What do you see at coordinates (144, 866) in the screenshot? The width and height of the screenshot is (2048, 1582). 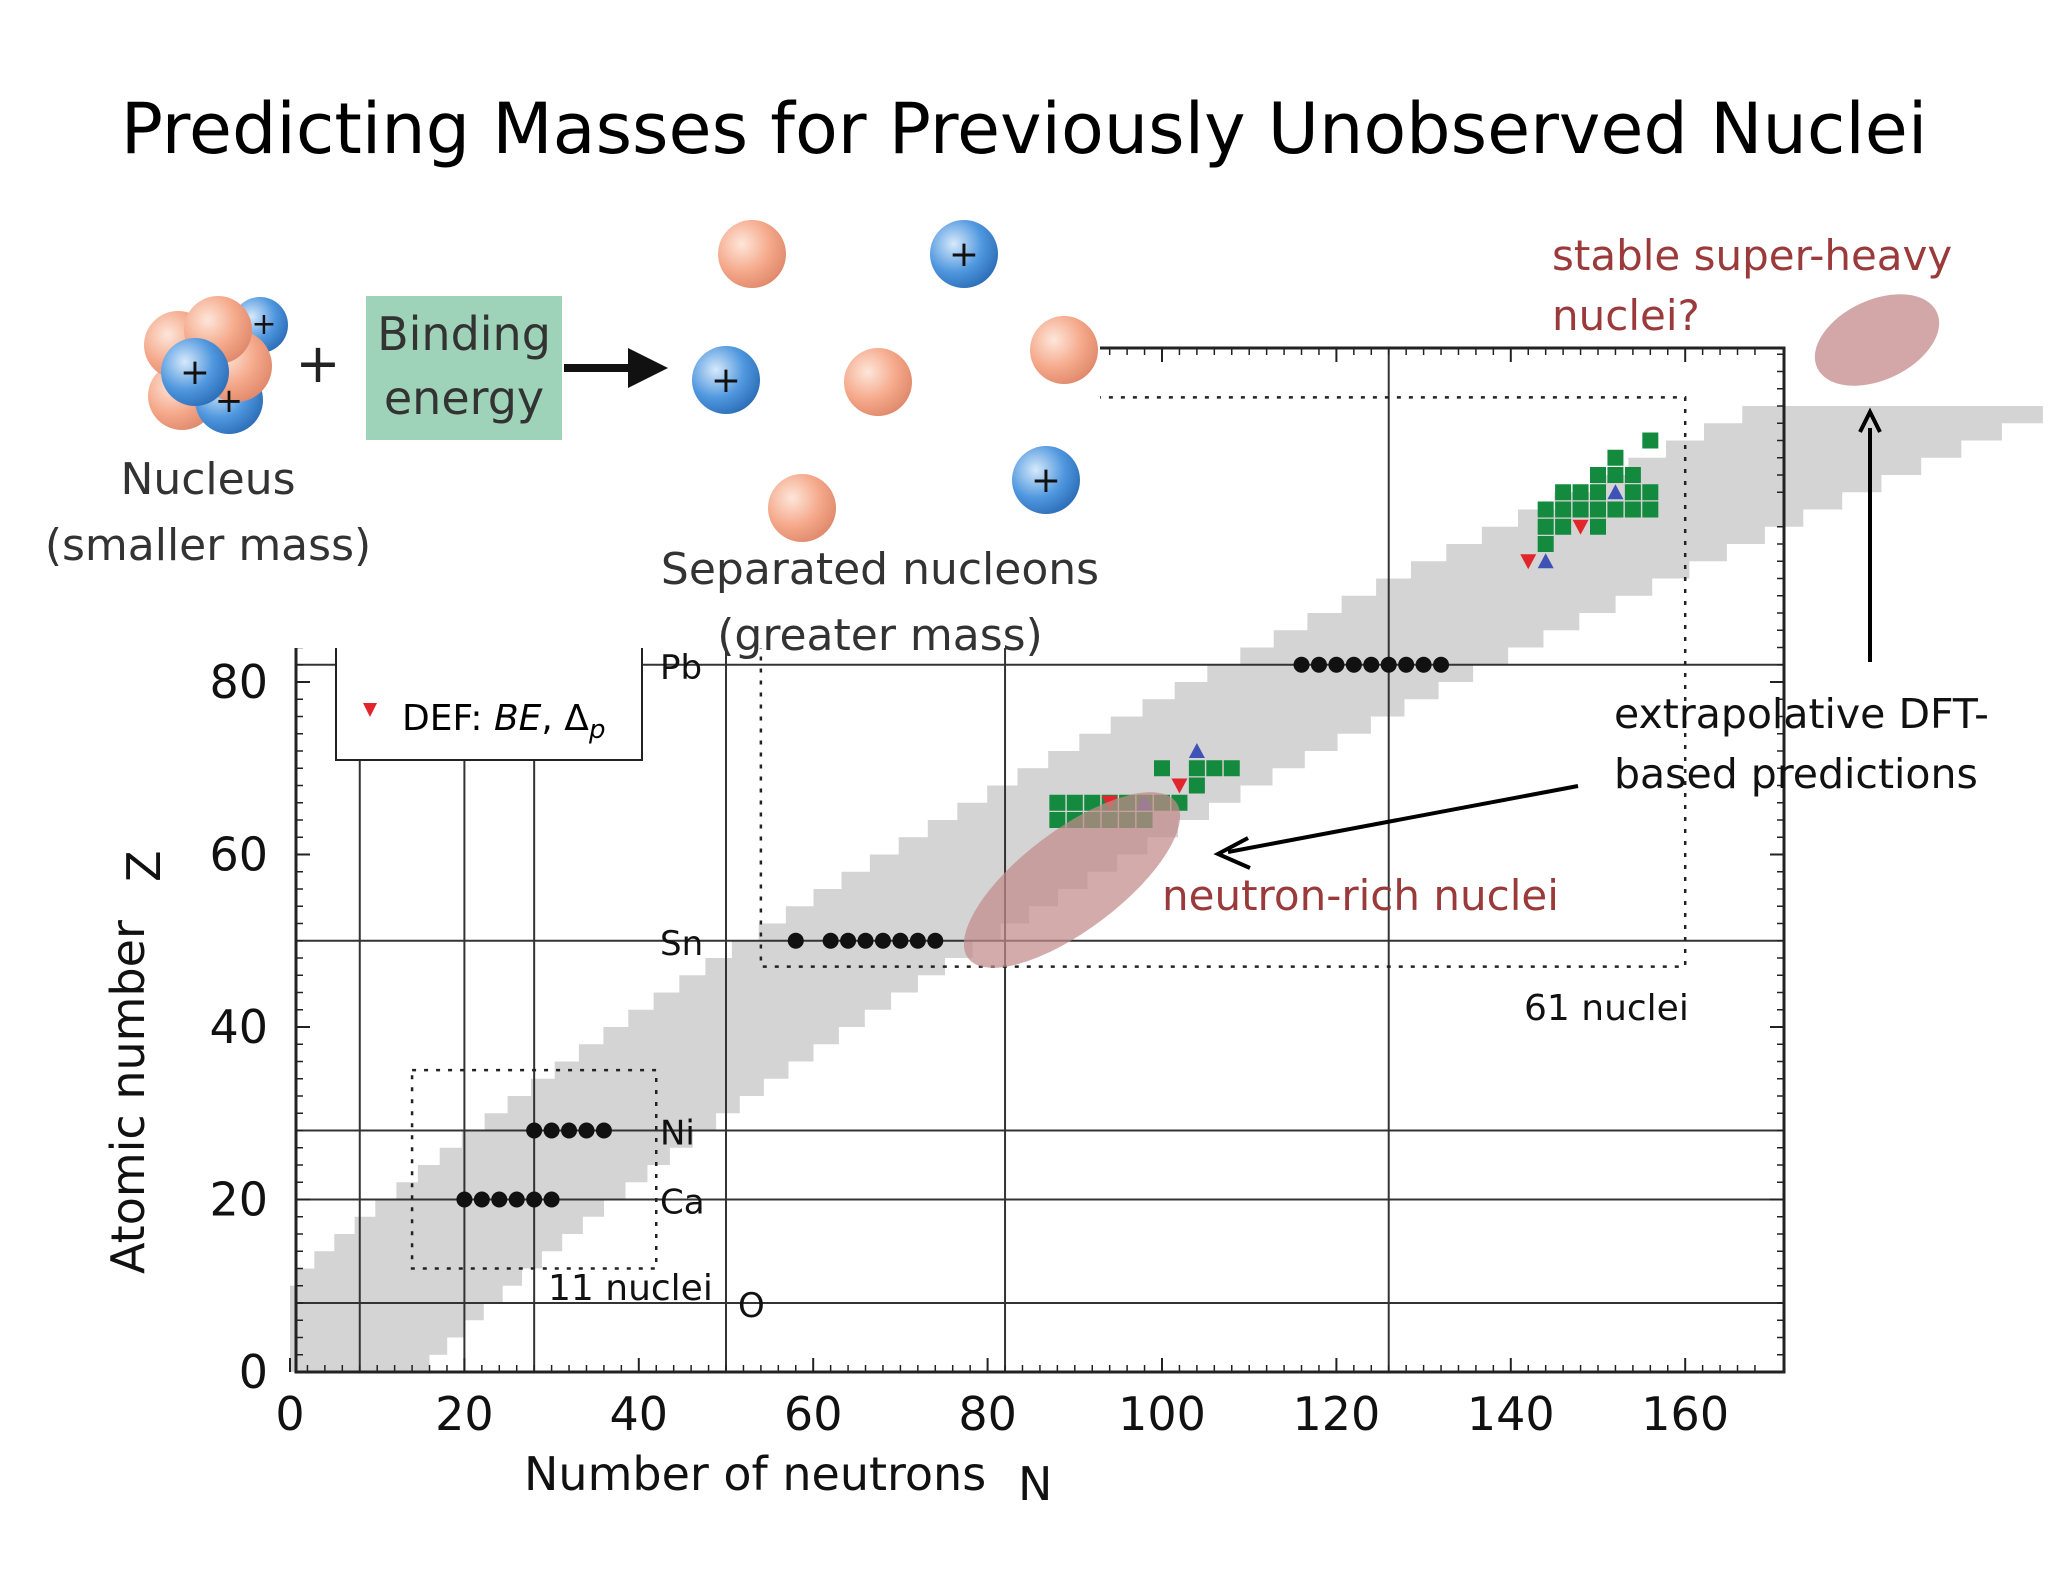 I see `y-axis-symbol: Z` at bounding box center [144, 866].